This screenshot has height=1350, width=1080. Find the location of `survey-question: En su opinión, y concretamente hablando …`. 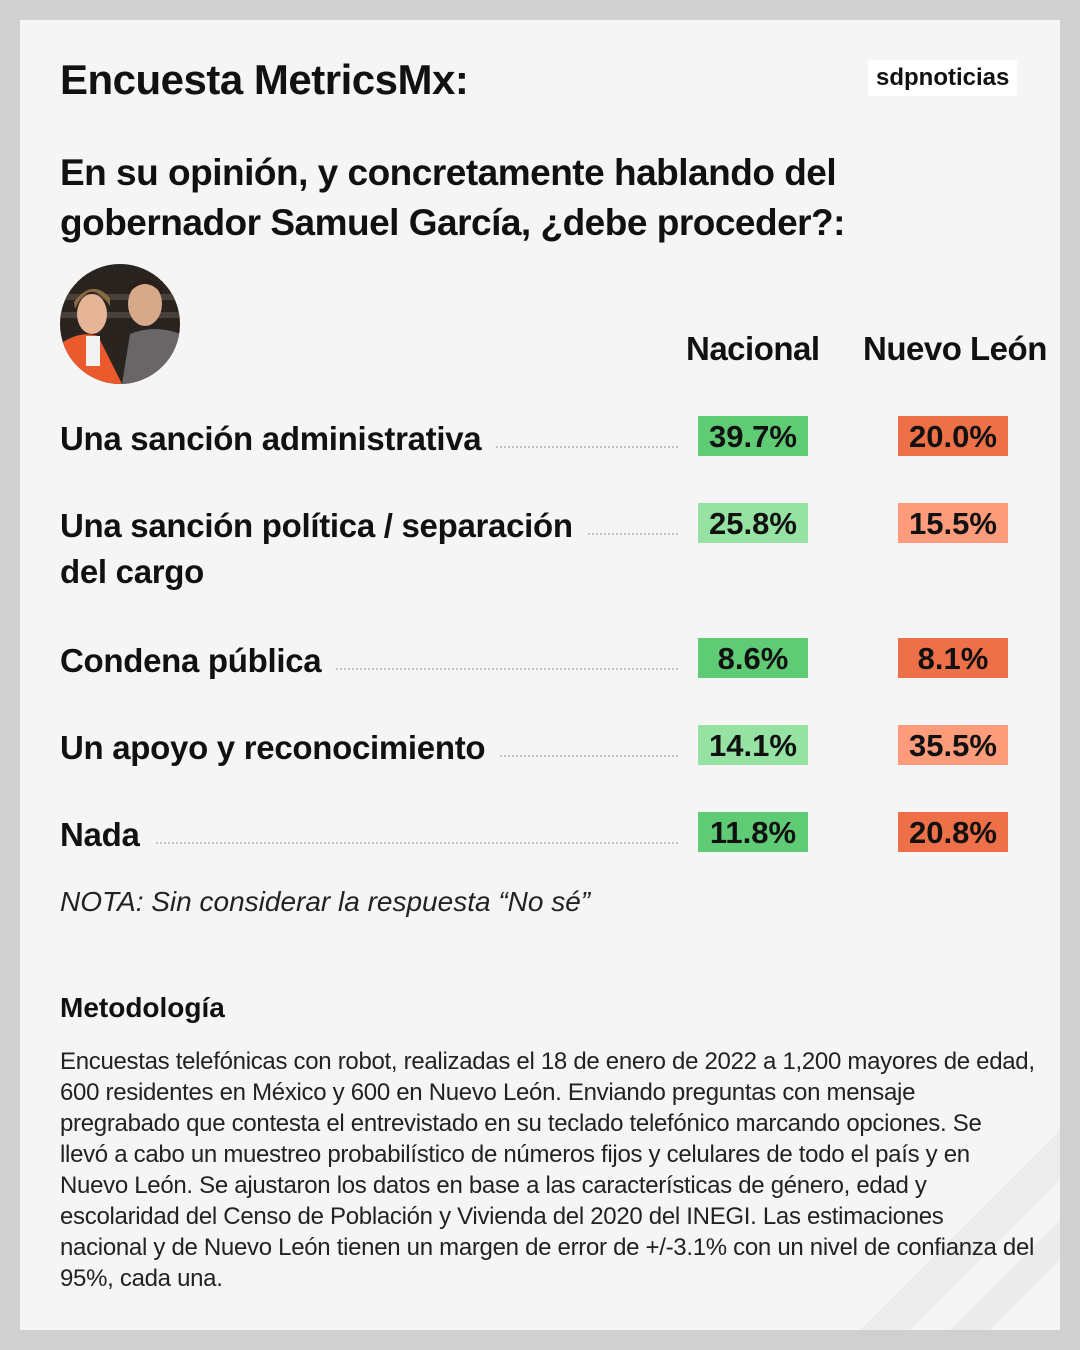

survey-question: En su opinión, y concretamente hablando … is located at coordinates (452, 197).